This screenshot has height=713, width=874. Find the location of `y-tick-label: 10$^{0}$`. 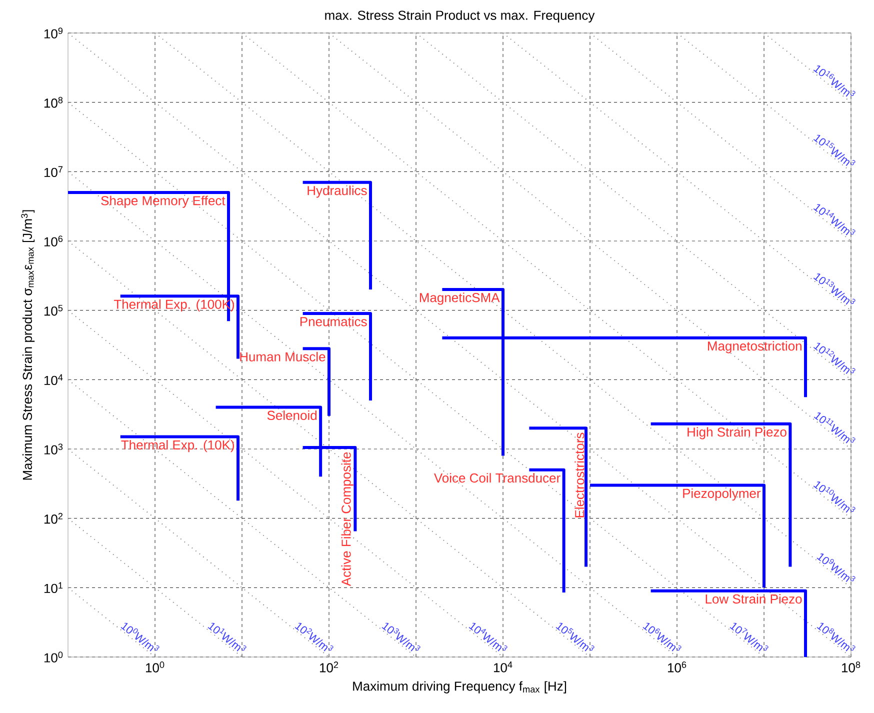

y-tick-label: 10$^{0}$ is located at coordinates (53, 657).